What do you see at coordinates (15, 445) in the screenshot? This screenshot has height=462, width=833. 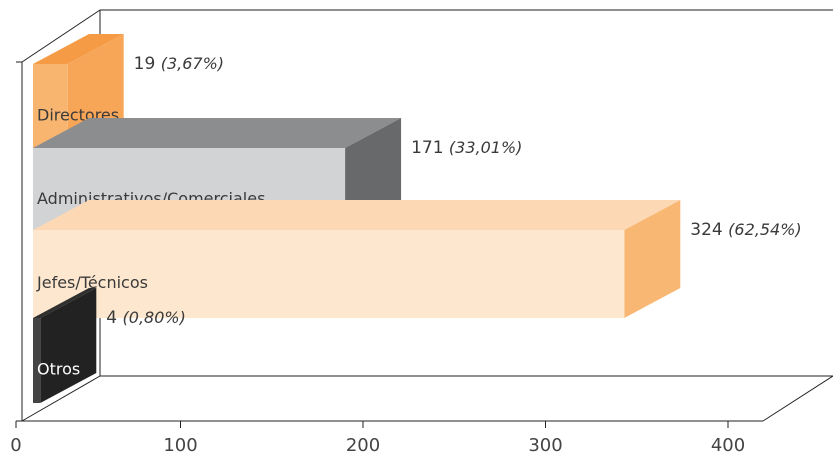 I see `x-tick-label: 0` at bounding box center [15, 445].